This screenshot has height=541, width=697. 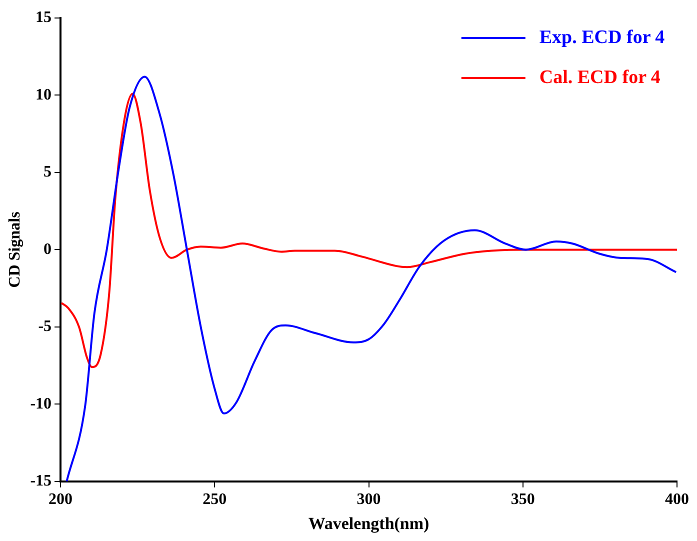 What do you see at coordinates (44, 17) in the screenshot?
I see `y-tick-label: 15` at bounding box center [44, 17].